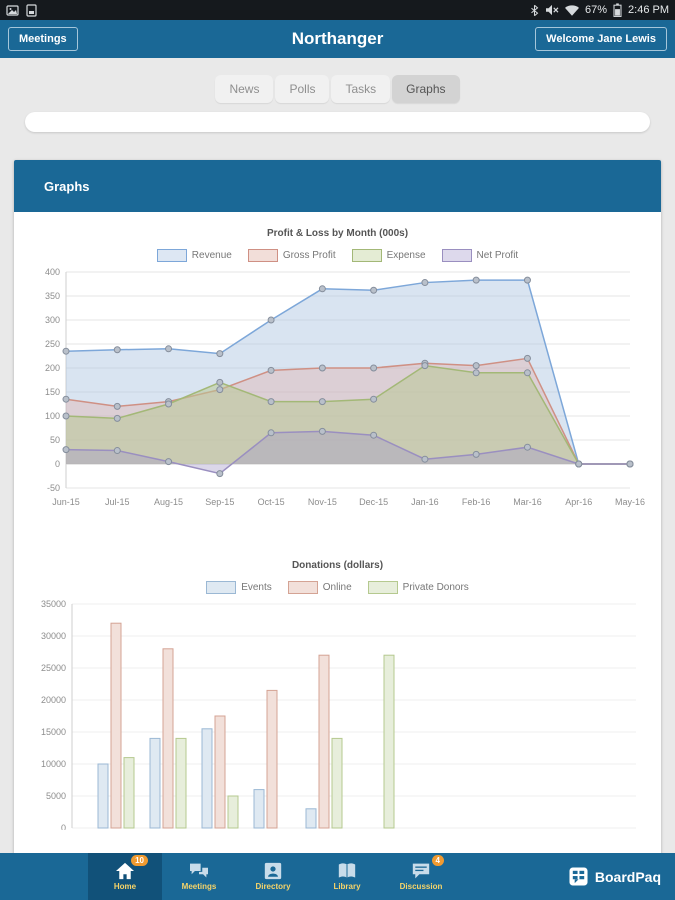 This screenshot has width=675, height=900. I want to click on bottom-nav: Home 10 Meetings Directory, so click(337, 876).